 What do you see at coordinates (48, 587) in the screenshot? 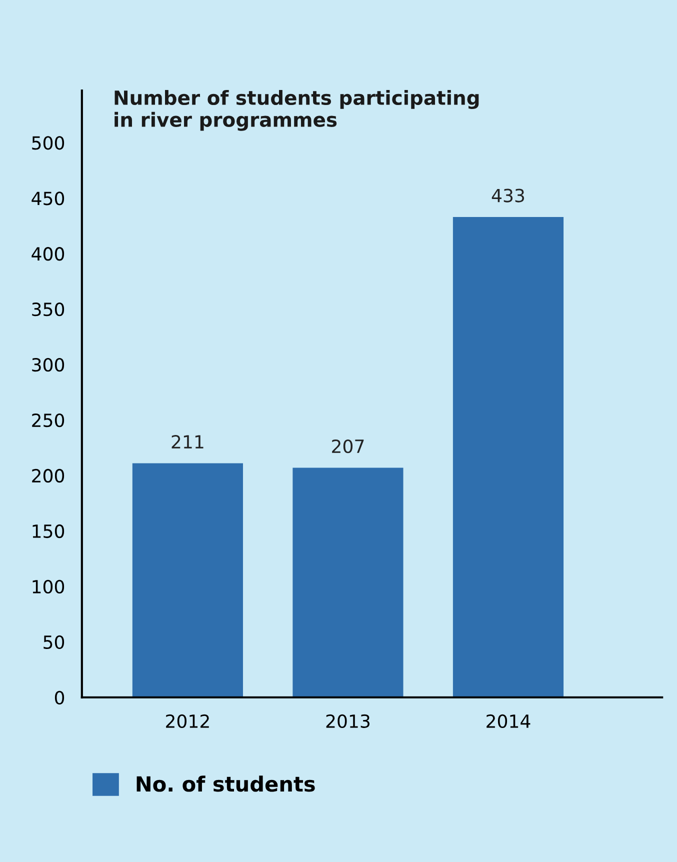
I see `y-tick-label: 100` at bounding box center [48, 587].